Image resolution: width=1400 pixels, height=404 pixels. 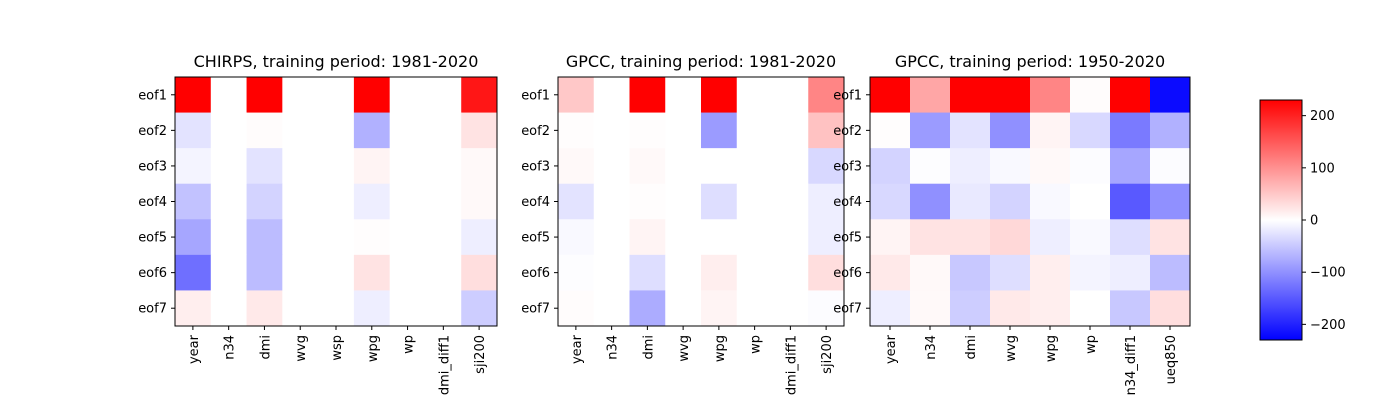 I want to click on y-tick-label: eof3, so click(x=152, y=166).